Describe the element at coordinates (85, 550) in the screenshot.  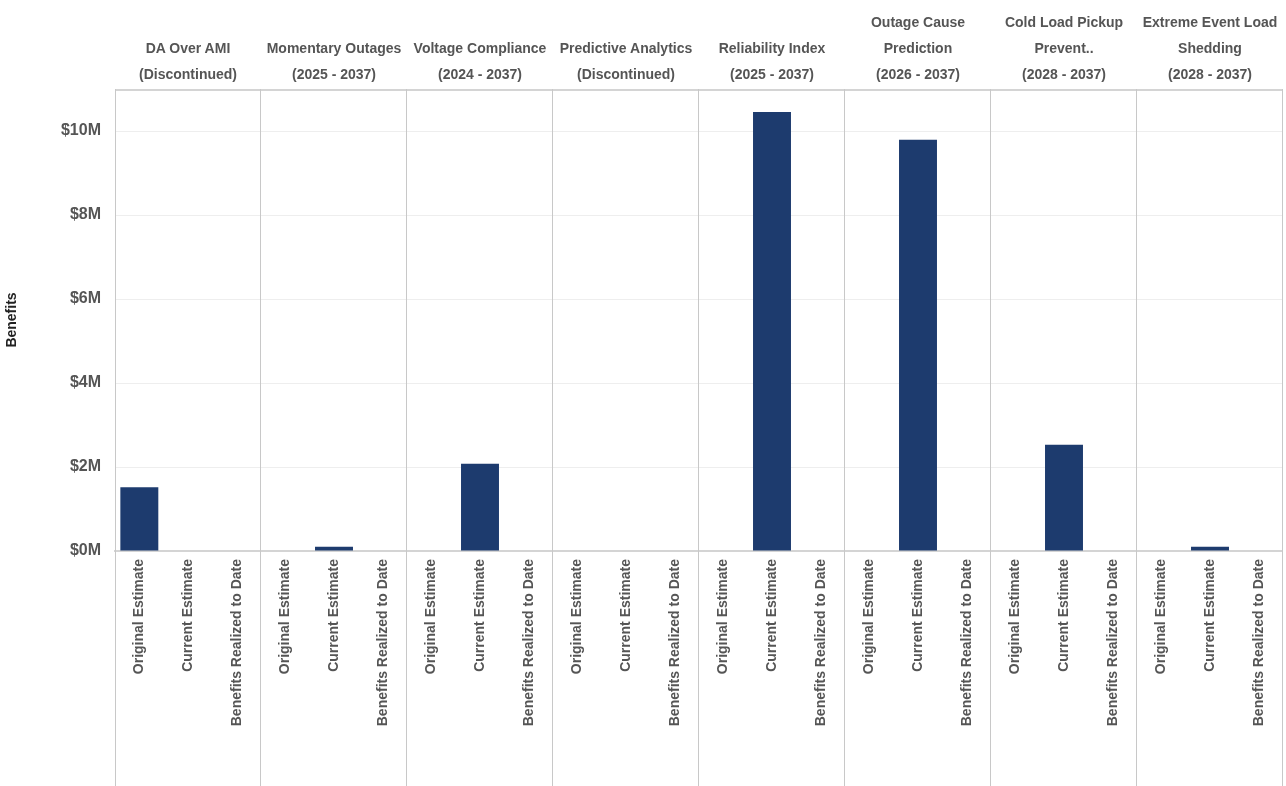
I see `y-tick-label: $0M` at that location.